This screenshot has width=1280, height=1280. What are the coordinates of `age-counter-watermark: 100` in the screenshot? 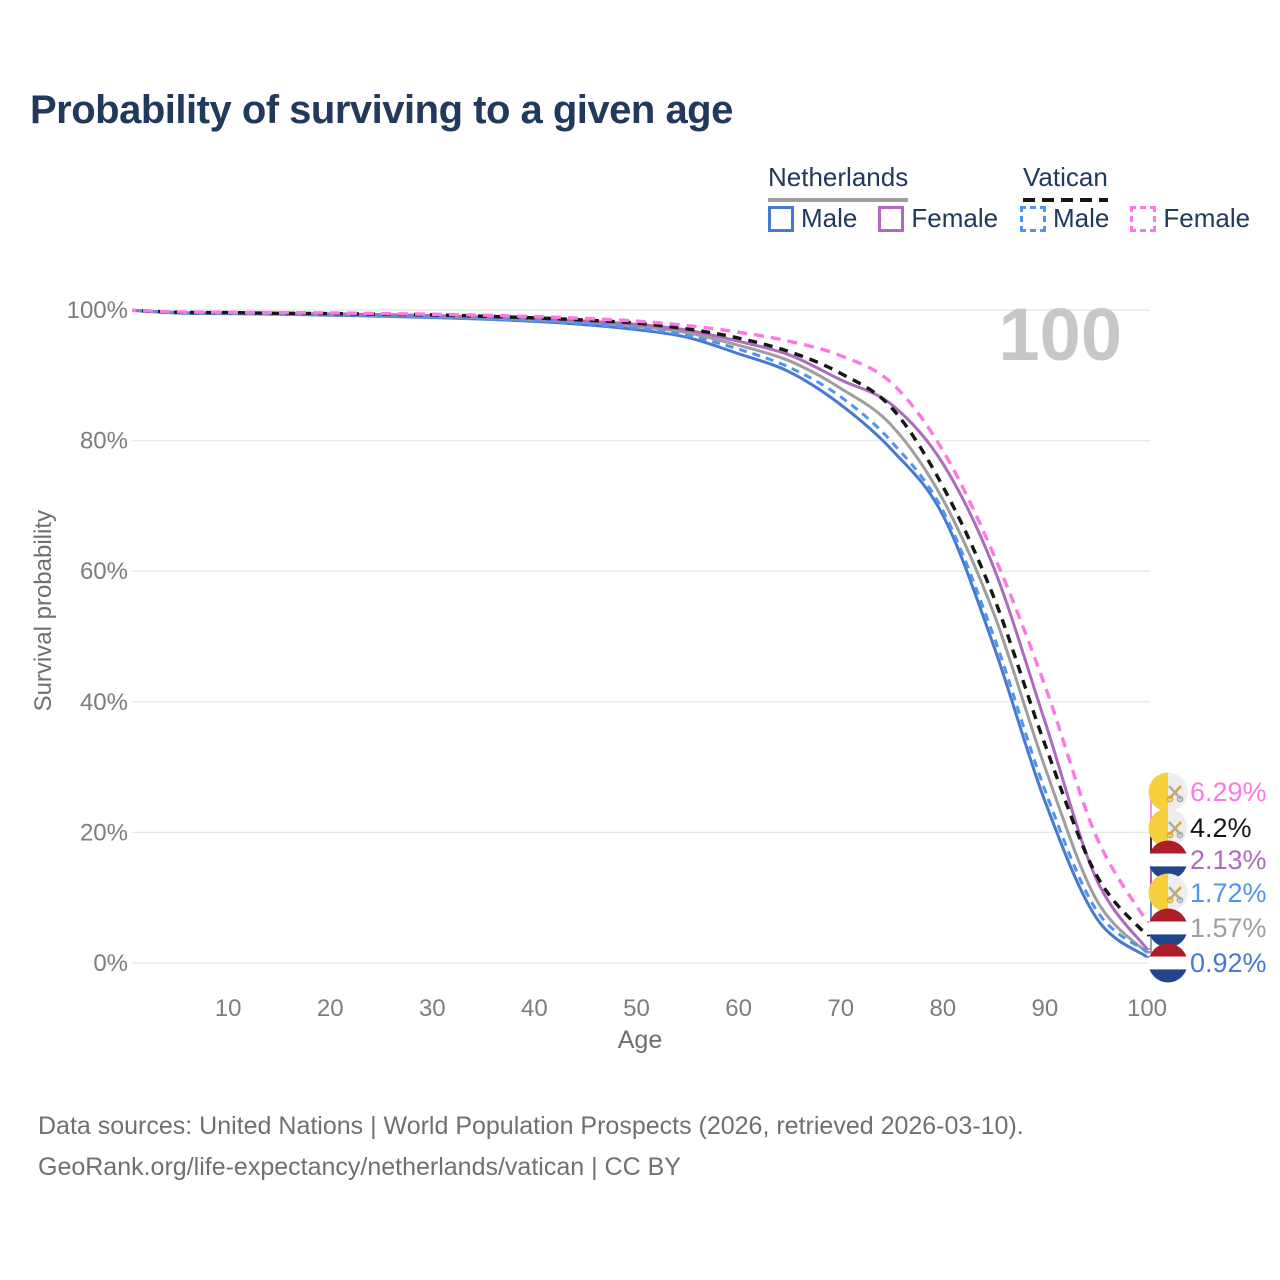 It's located at (1060, 334).